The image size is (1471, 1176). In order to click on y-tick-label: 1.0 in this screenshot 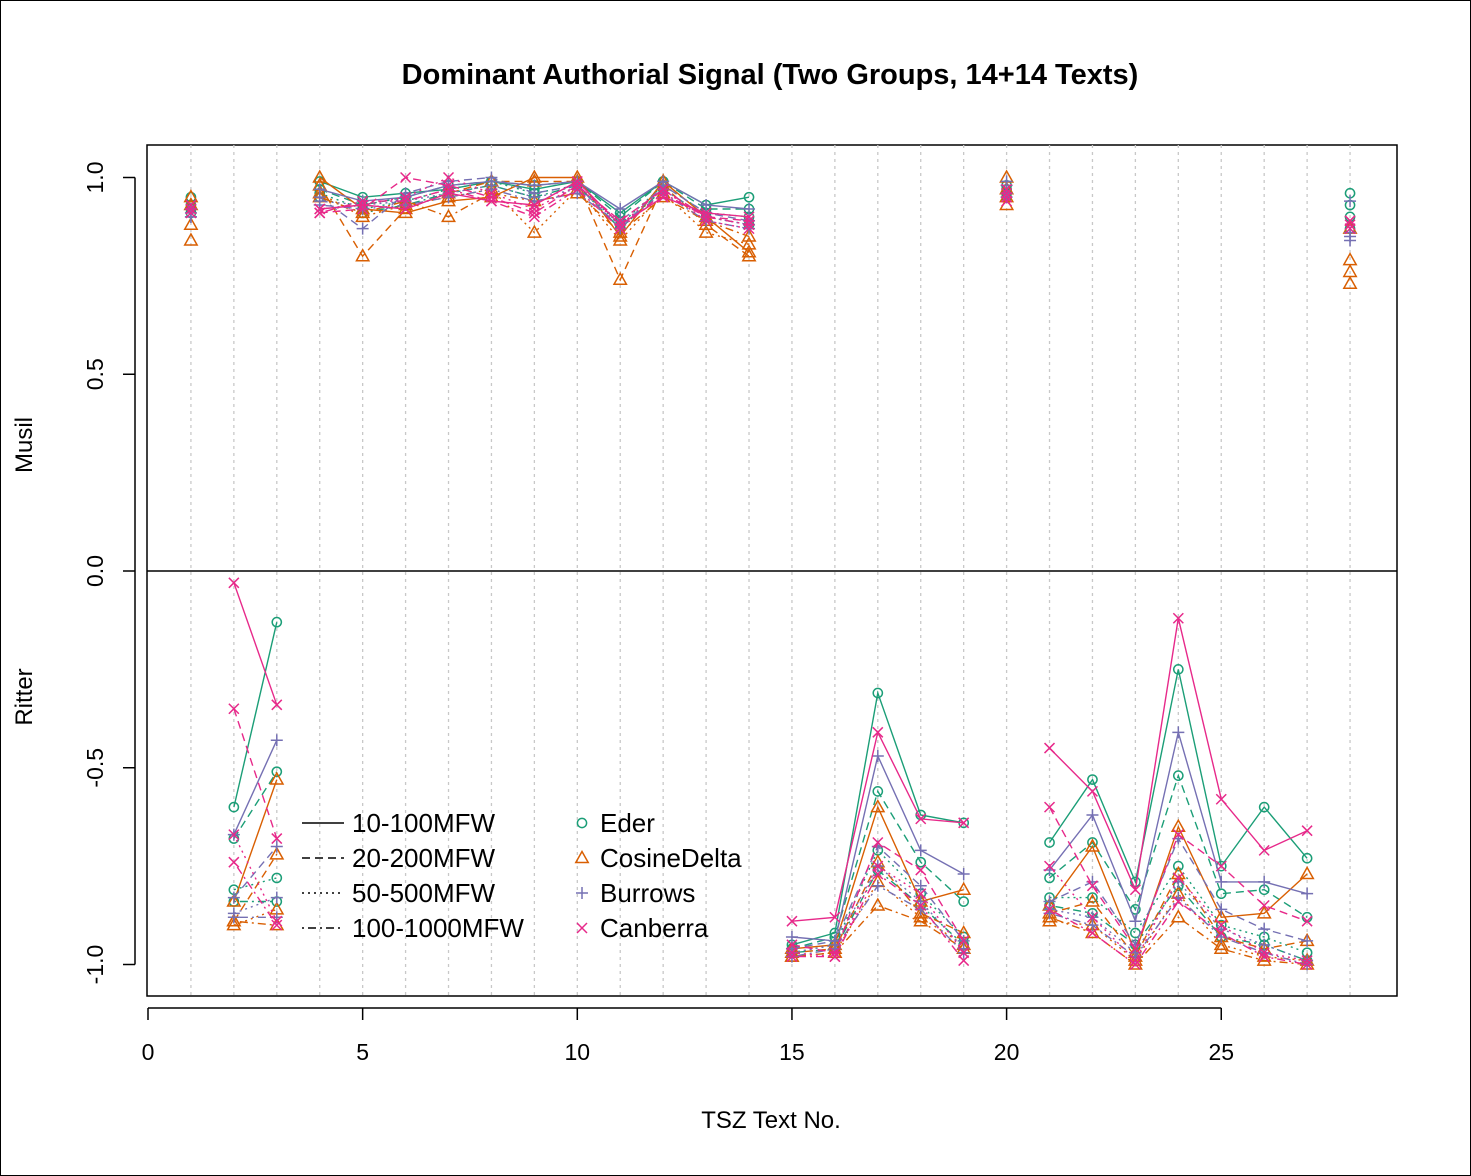, I will do `click(95, 178)`.